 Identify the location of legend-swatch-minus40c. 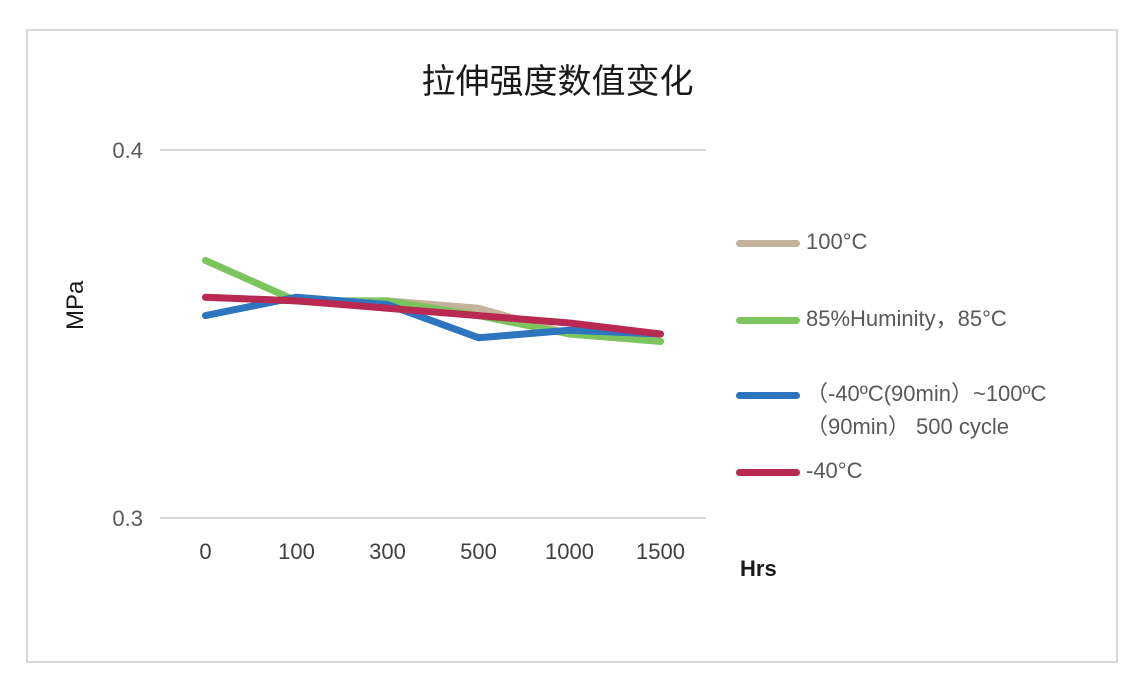
(768, 472).